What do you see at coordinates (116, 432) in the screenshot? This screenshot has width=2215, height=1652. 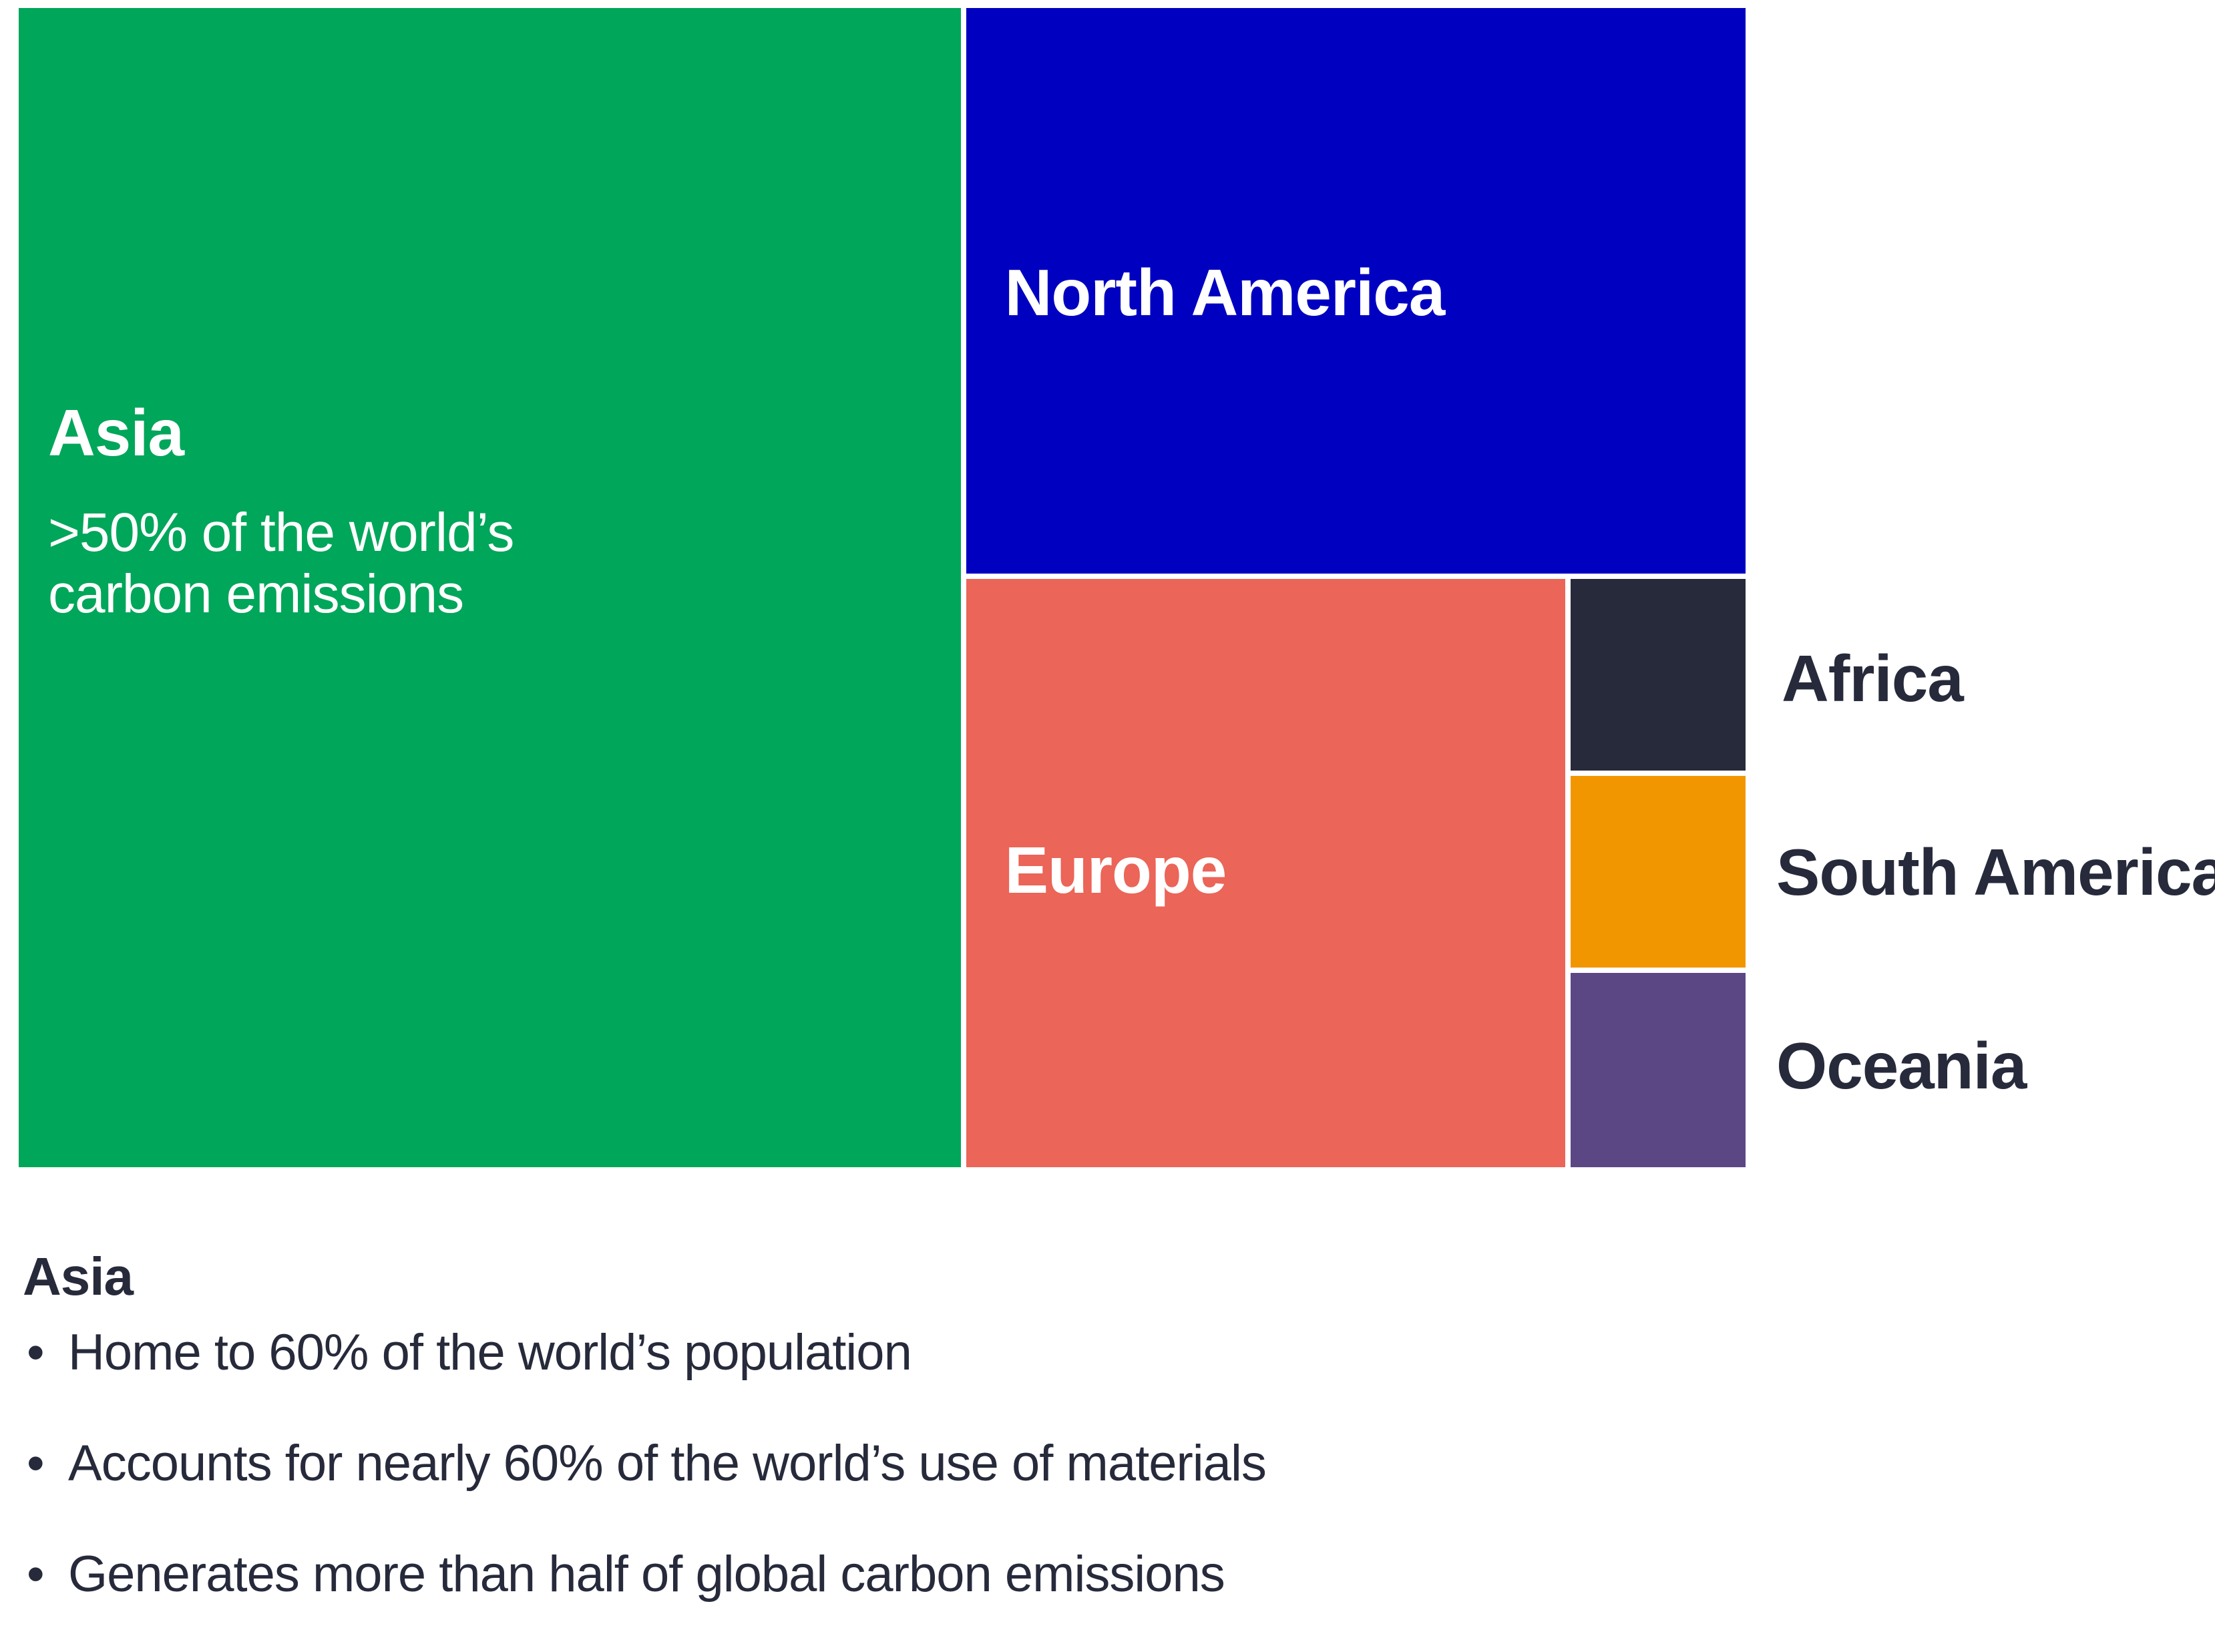 I see `tile-asia-label: Asia` at bounding box center [116, 432].